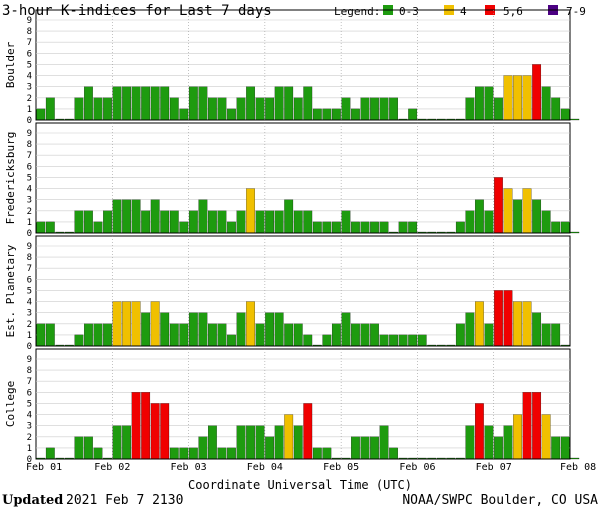  Describe the element at coordinates (494, 467) in the screenshot. I see `x-tick-label: Feb 07` at that location.